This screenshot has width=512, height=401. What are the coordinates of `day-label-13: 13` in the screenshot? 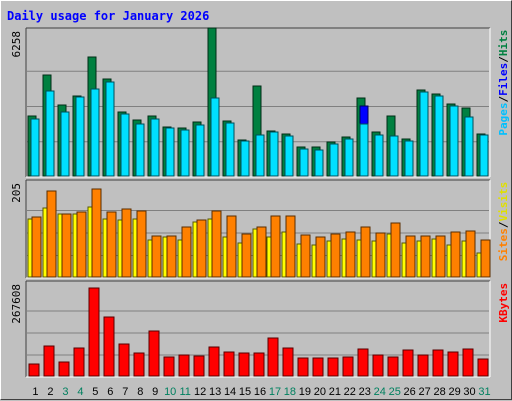 It's located at (215, 392).